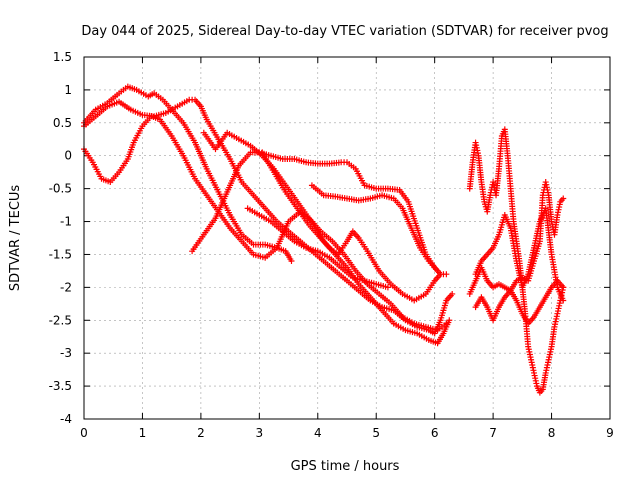  What do you see at coordinates (552, 433) in the screenshot?
I see `x-tick-label: 8` at bounding box center [552, 433].